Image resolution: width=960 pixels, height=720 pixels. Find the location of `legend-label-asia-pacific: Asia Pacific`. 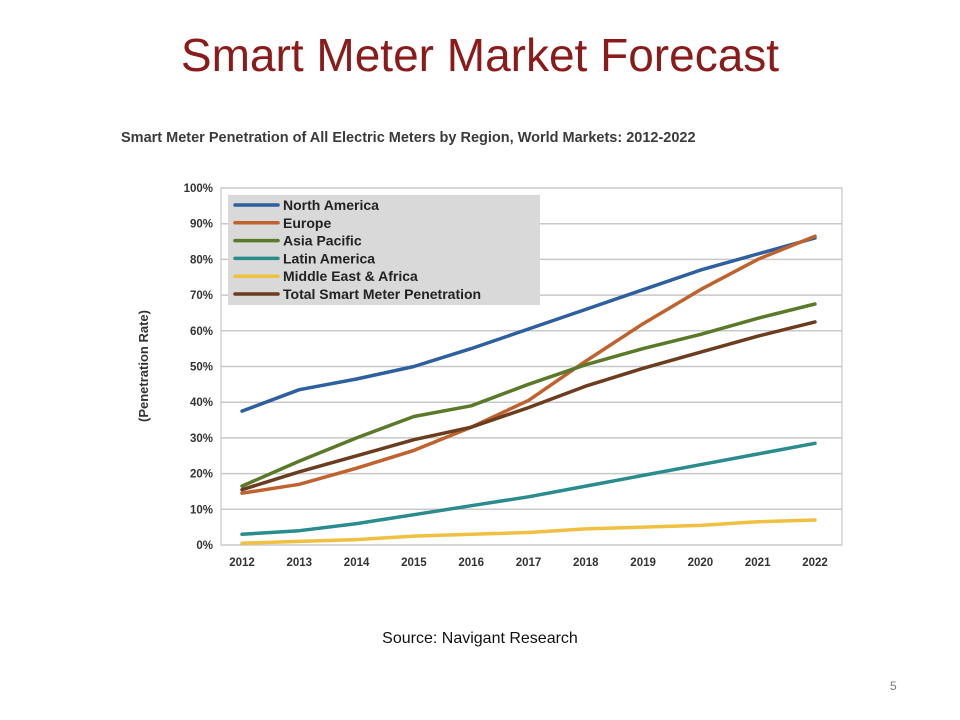

legend-label-asia-pacific: Asia Pacific is located at coordinates (322, 241).